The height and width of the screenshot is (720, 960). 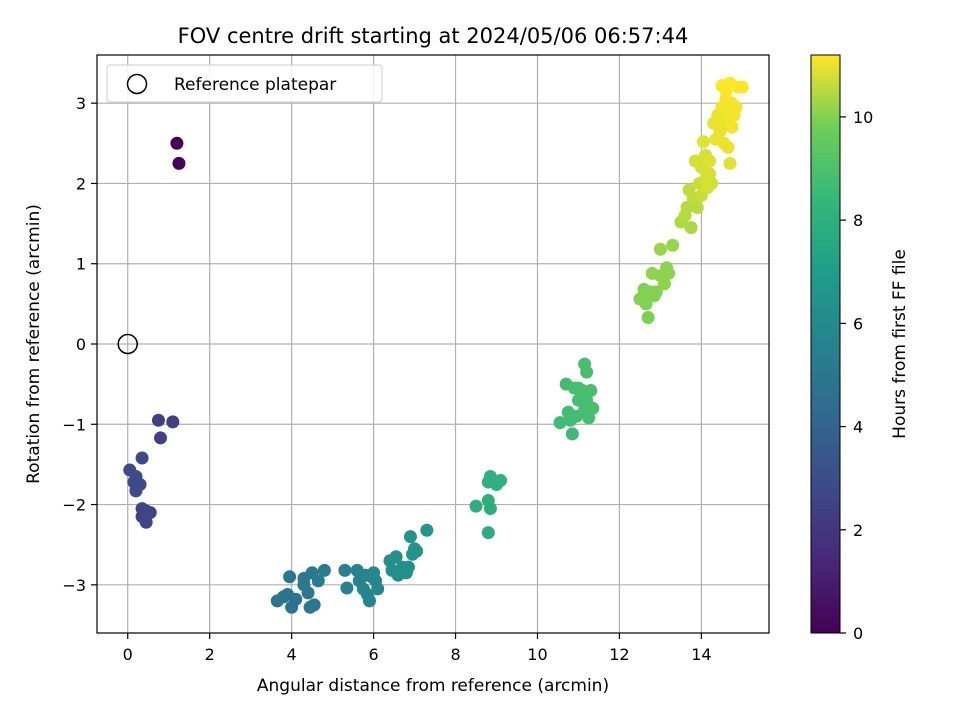 What do you see at coordinates (292, 654) in the screenshot?
I see `x-tick-label: 4` at bounding box center [292, 654].